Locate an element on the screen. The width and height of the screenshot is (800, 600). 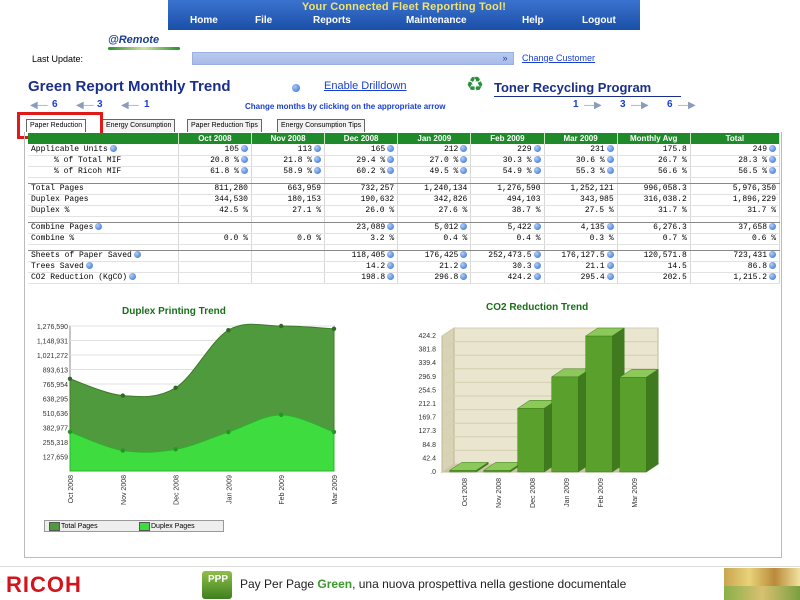
x-tick-label: Oct 2008 is located at coordinates (71, 489).